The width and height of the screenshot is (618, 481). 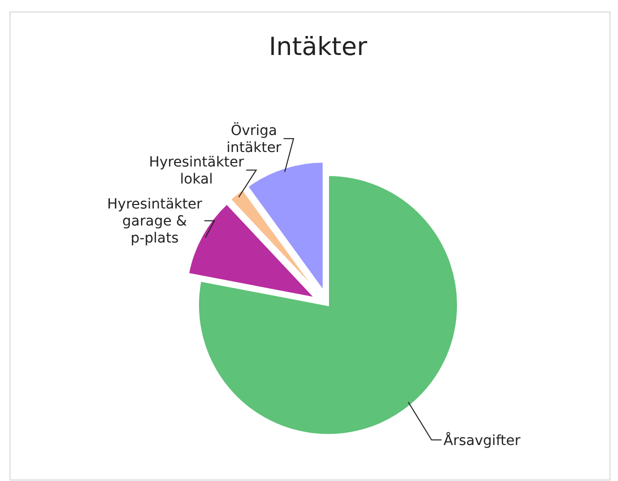 I want to click on slice-label: Årsavgifter, so click(x=482, y=440).